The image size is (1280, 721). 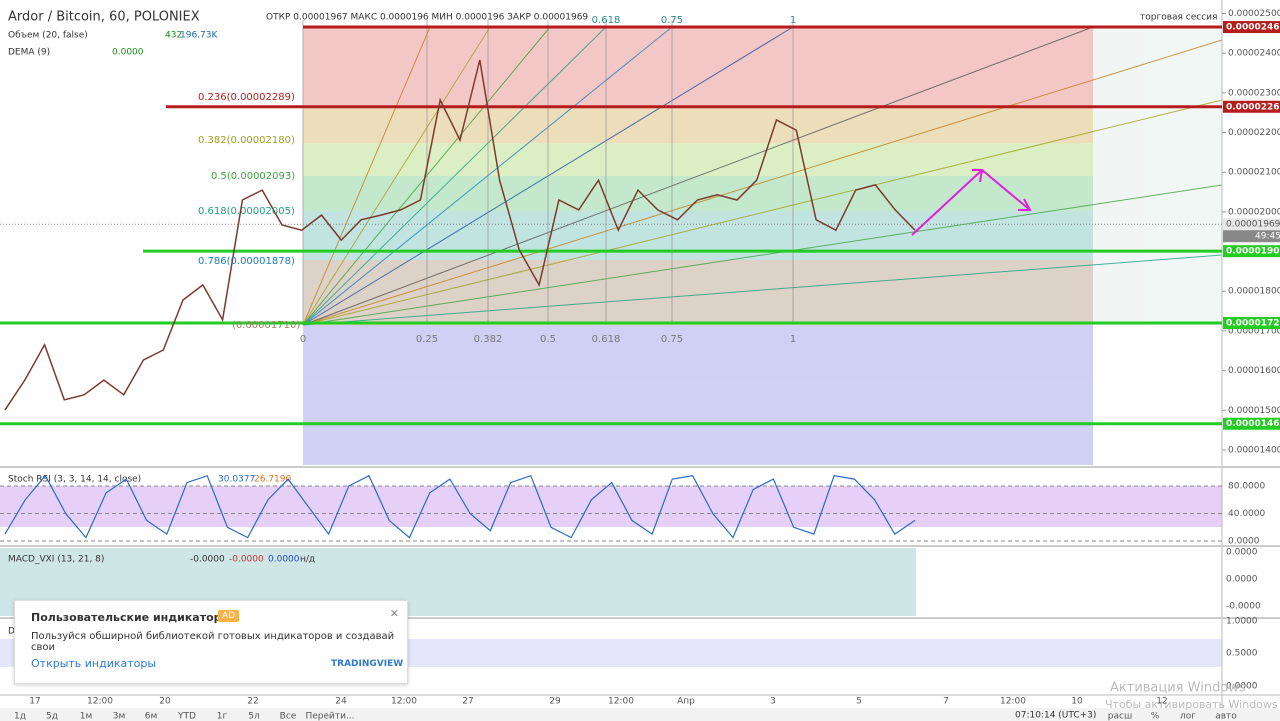 What do you see at coordinates (1254, 292) in the screenshot?
I see `y-tick-label: 0.00001800` at bounding box center [1254, 292].